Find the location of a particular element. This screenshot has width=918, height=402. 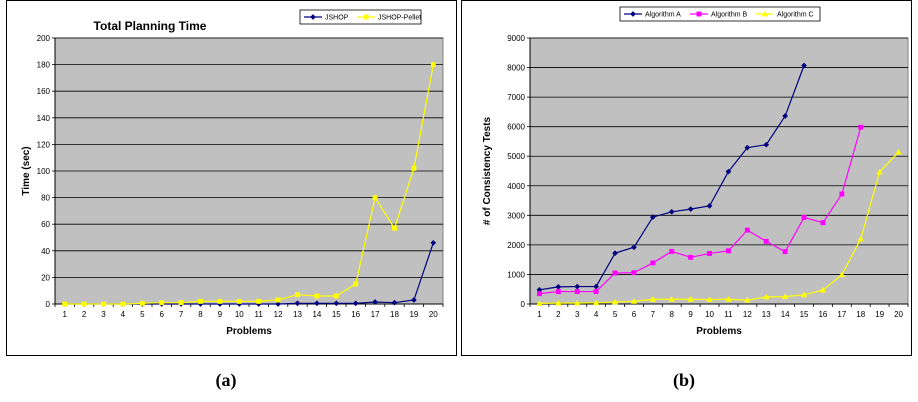

legend-box is located at coordinates (720, 14).